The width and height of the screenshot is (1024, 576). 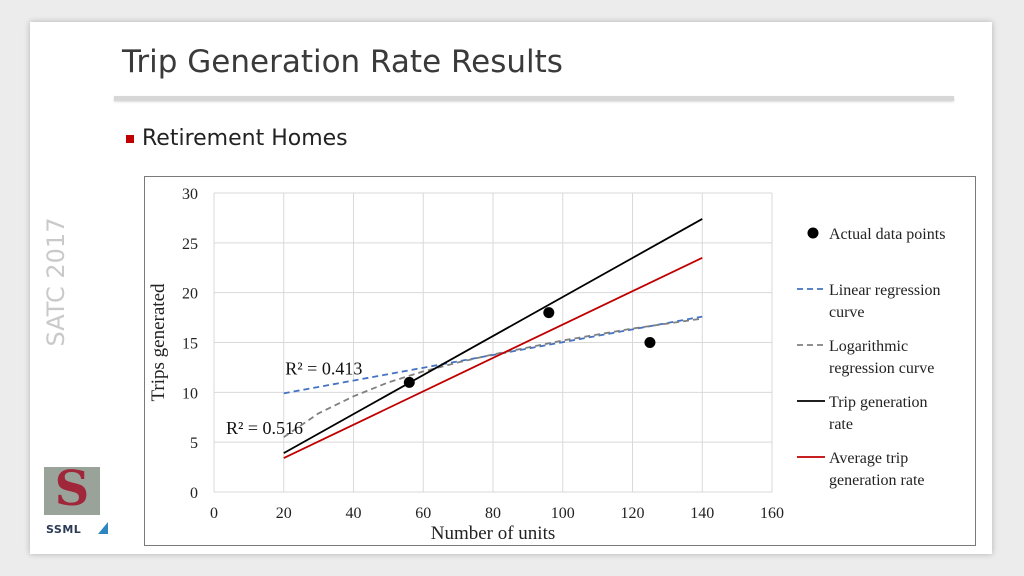 I want to click on x-tick-label: 140, so click(x=702, y=513).